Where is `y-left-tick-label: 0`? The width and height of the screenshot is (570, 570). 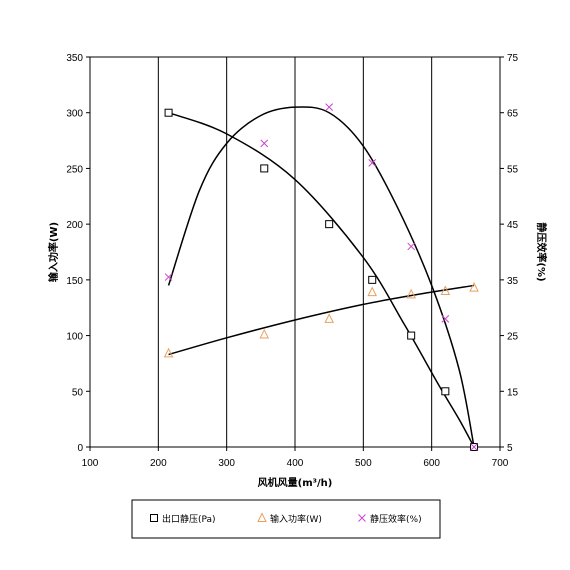 y-left-tick-label: 0 is located at coordinates (80, 448).